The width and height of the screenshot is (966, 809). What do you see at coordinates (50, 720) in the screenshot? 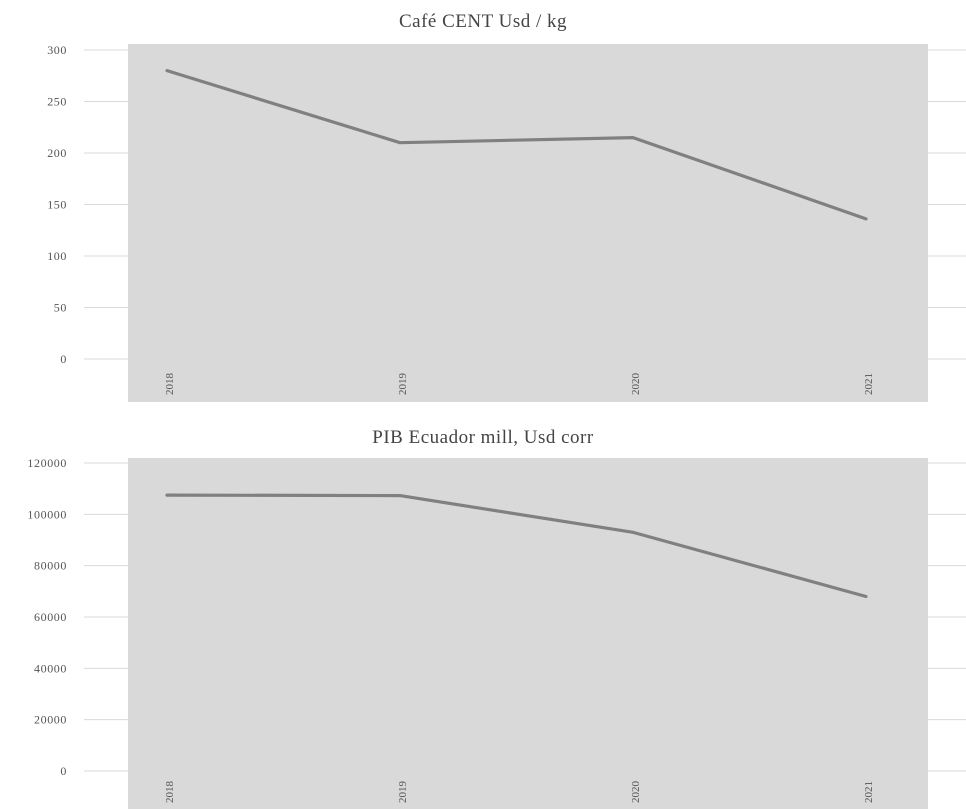
I see `y-tick-label: 20000` at bounding box center [50, 720].